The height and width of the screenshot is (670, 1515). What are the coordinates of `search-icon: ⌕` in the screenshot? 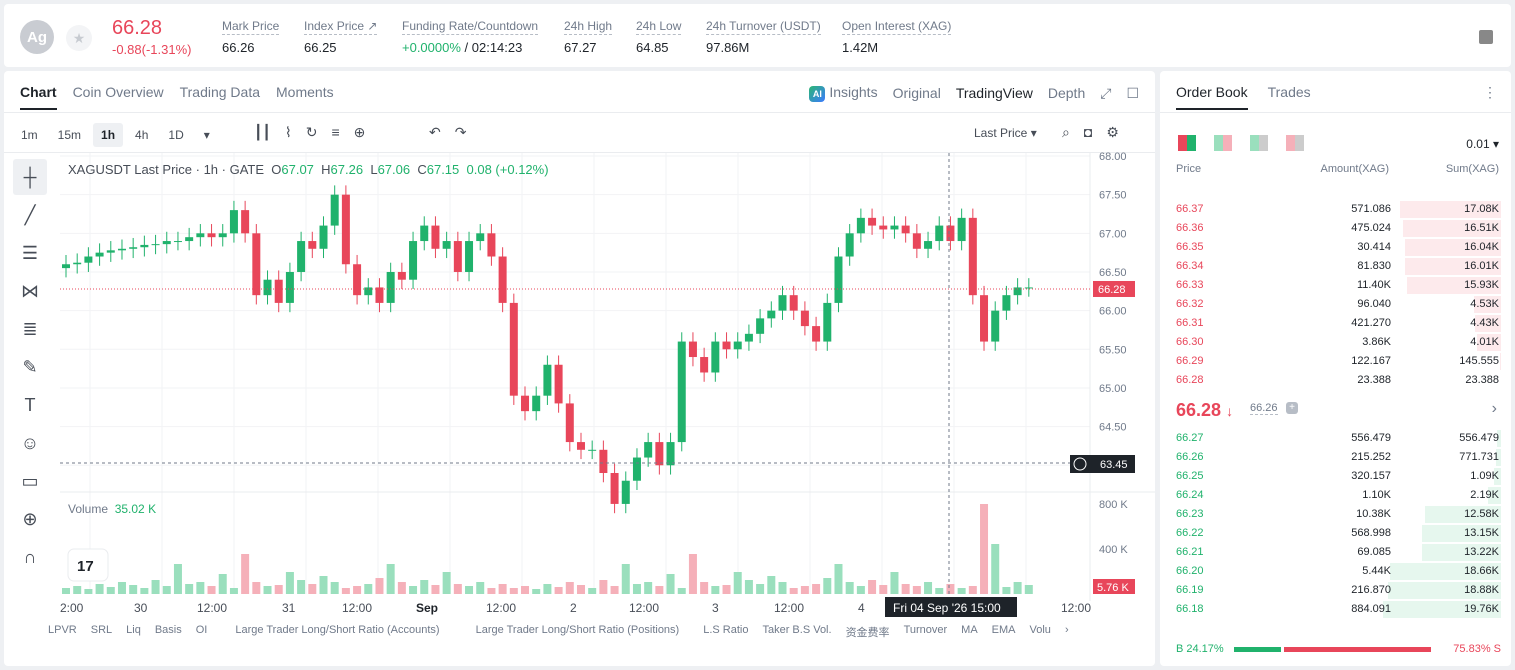 It's located at (1066, 132).